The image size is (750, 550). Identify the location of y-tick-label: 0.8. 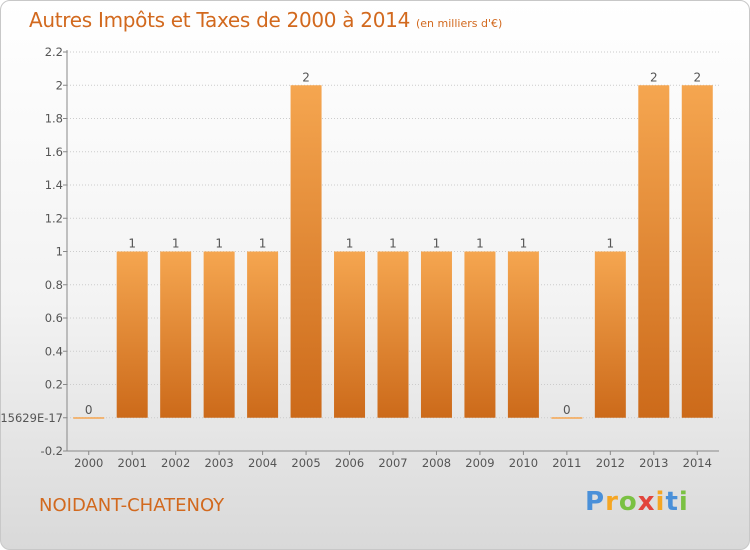
(54, 285).